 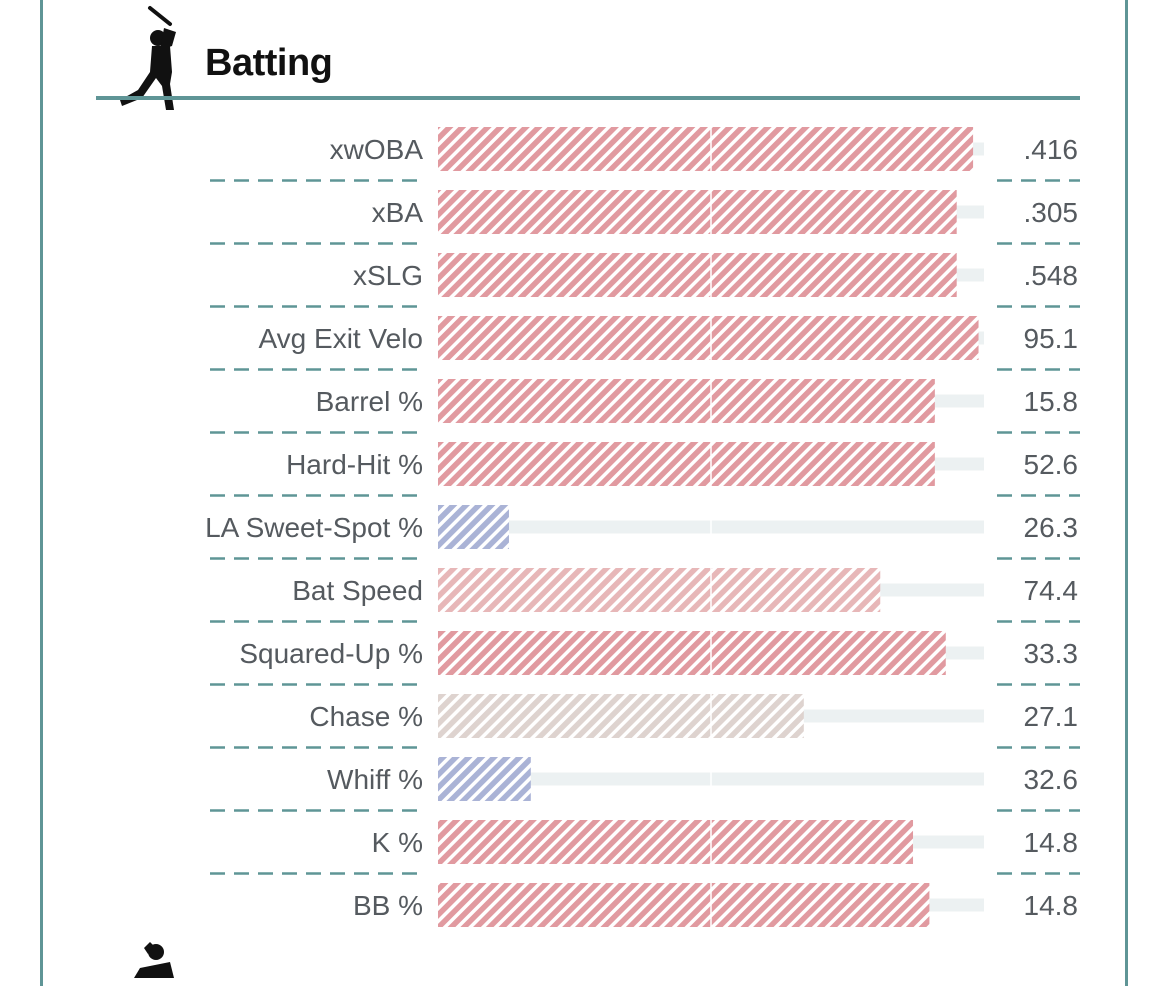 I want to click on row-label: Chase %, so click(x=366, y=716).